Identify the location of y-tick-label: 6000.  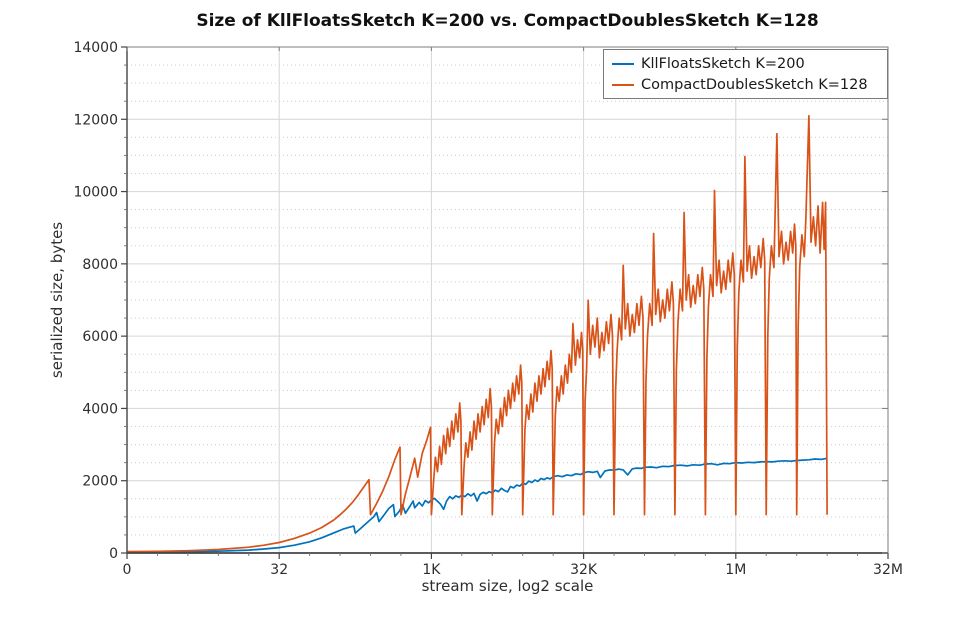
(100, 337).